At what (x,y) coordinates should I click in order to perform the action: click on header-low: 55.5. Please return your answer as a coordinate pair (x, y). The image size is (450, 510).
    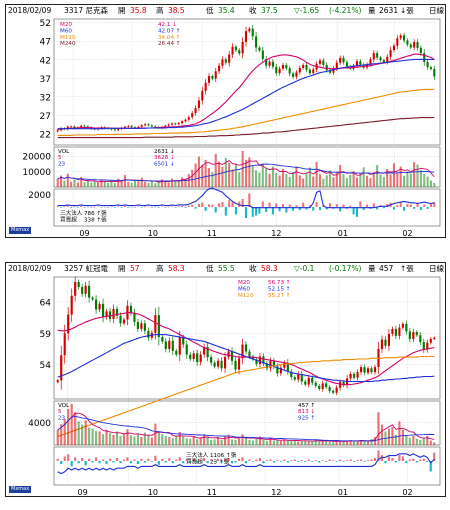
    Looking at the image, I should click on (226, 268).